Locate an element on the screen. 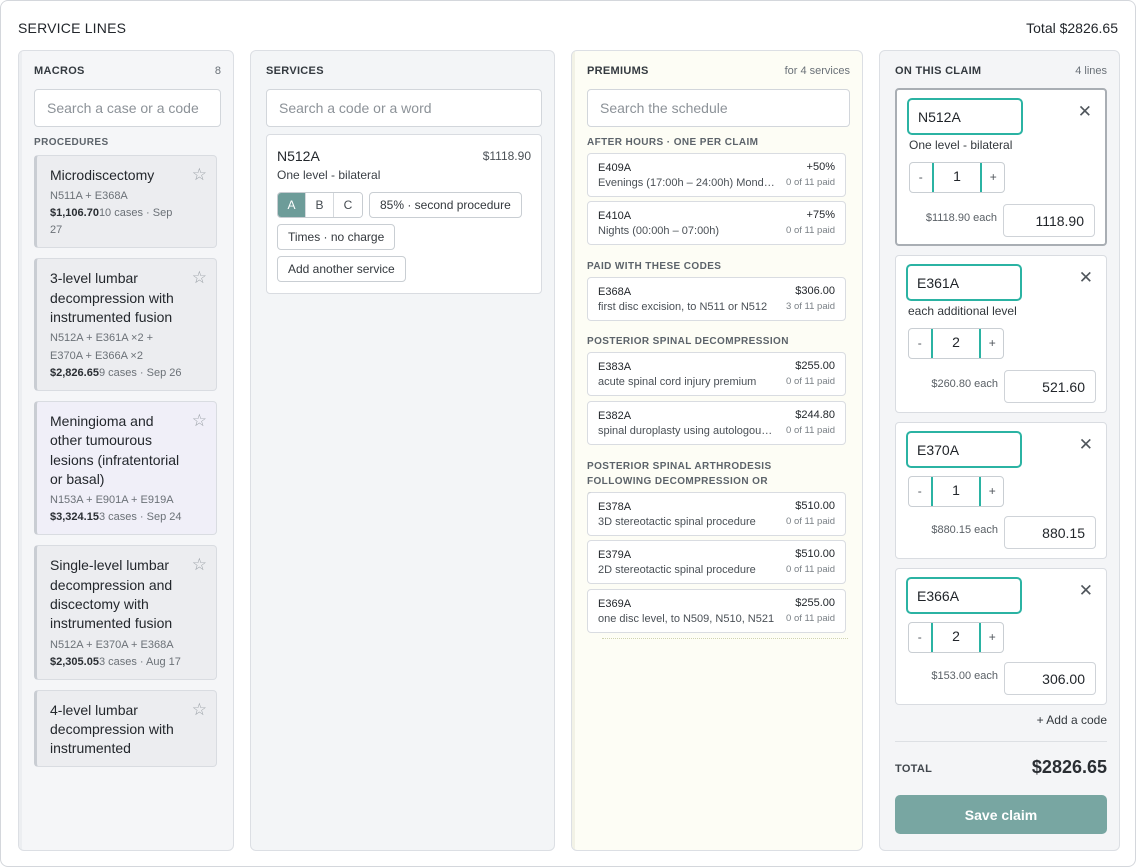 This screenshot has width=1136, height=867. unit-price: $153.00 each is located at coordinates (964, 676).